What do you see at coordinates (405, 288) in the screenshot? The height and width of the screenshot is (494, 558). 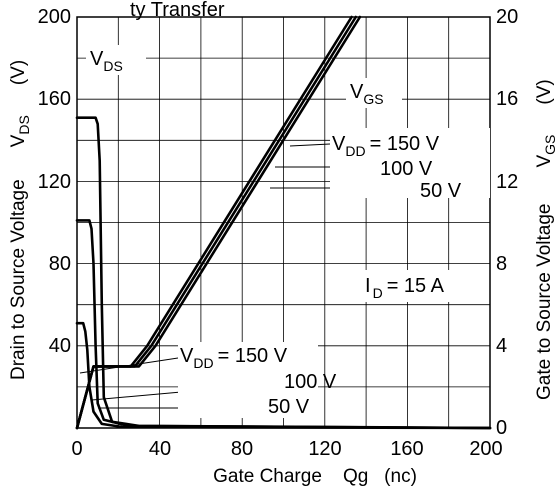 I see `id-label: I D = 15 A` at bounding box center [405, 288].